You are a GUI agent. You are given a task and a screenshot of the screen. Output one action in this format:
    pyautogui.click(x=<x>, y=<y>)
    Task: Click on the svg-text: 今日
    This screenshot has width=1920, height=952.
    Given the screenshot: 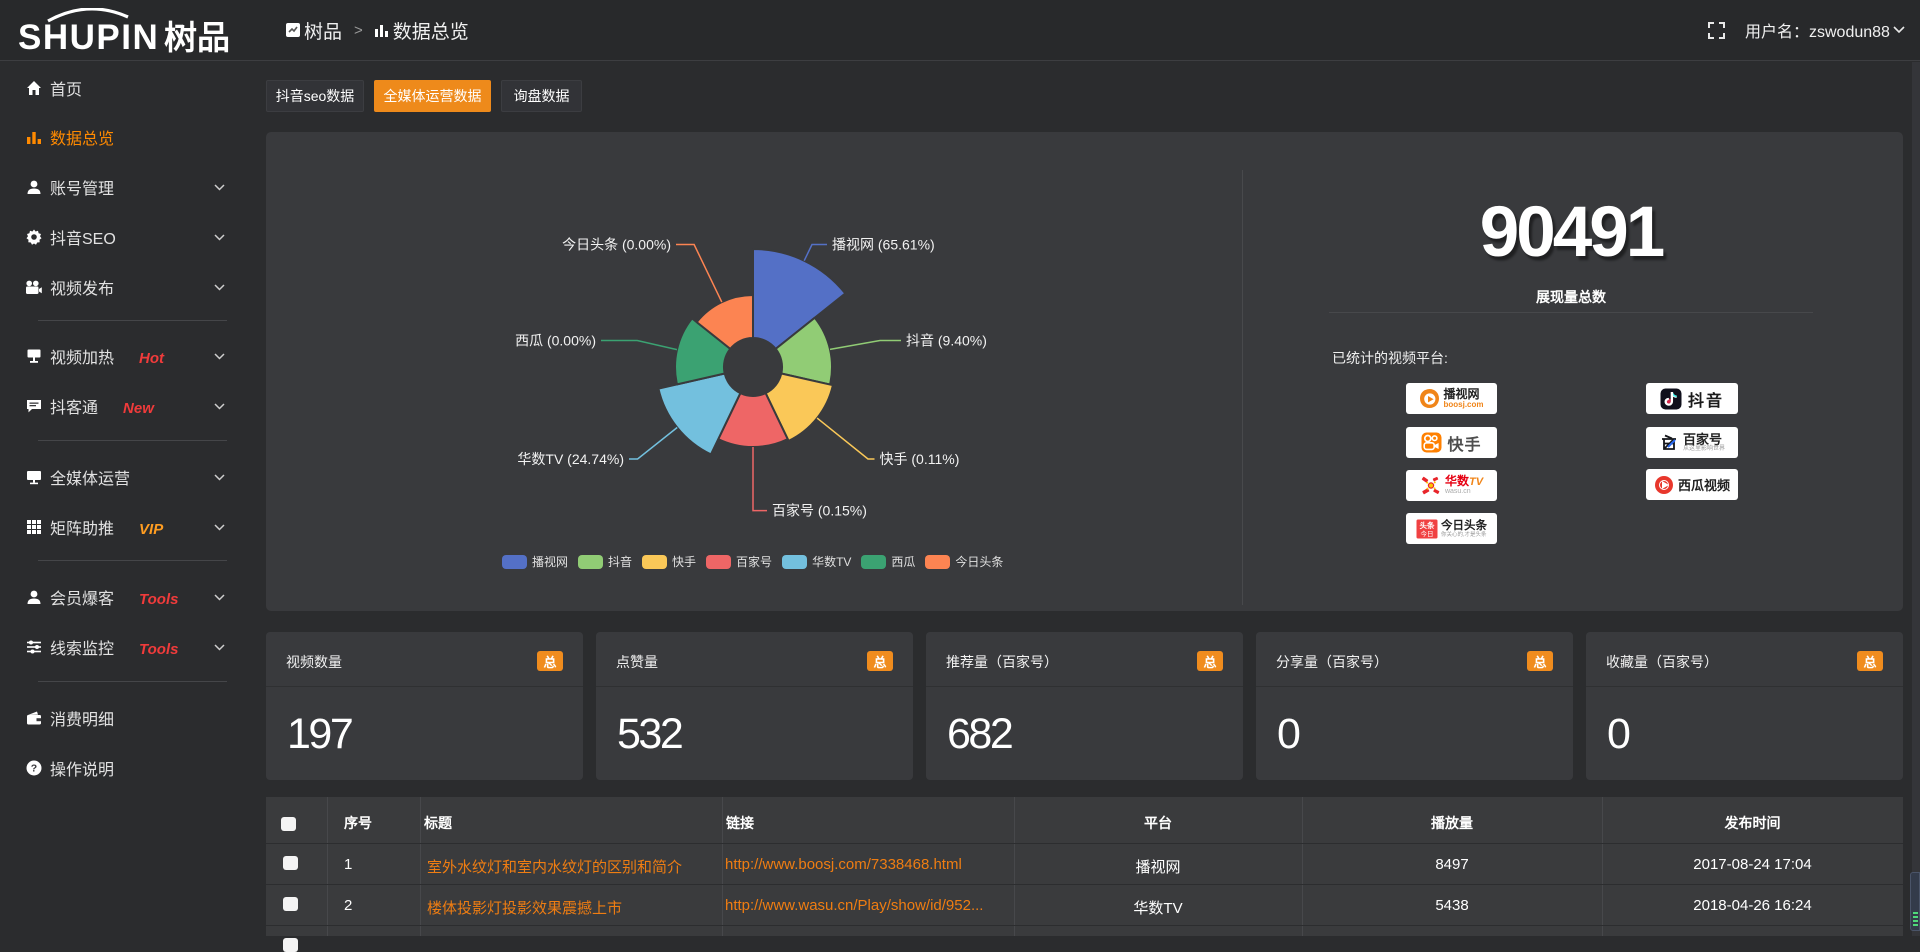 What is the action you would take?
    pyautogui.click(x=1427, y=533)
    